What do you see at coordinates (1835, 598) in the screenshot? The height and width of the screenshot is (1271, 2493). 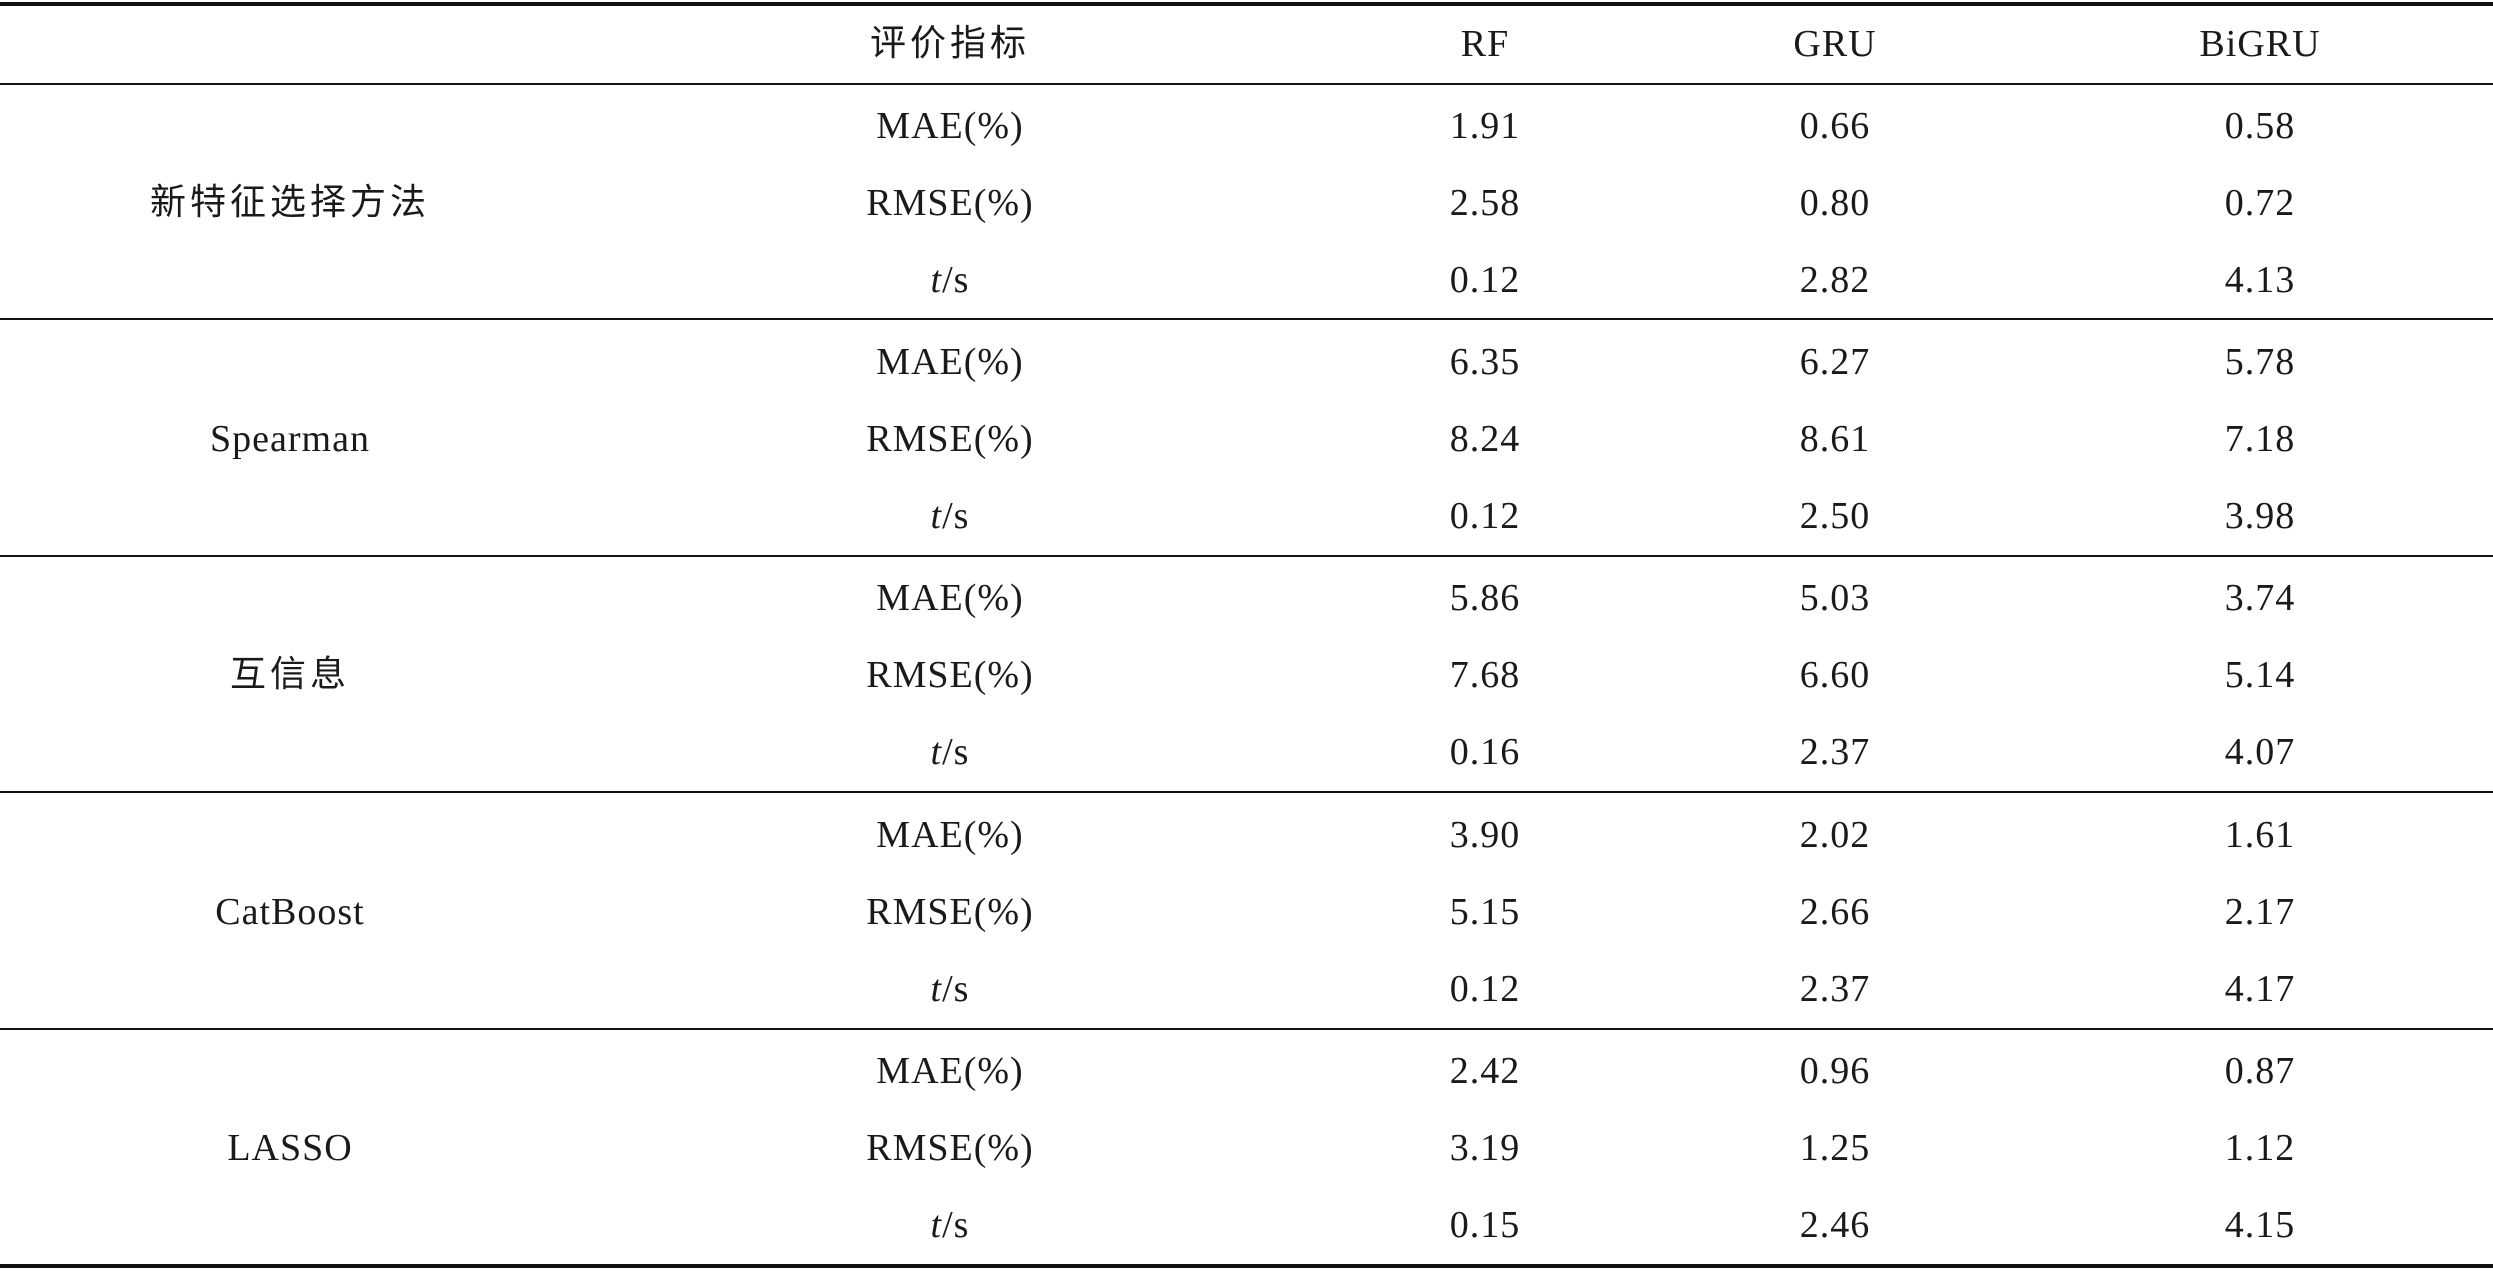 I see `value-cell: 5.03` at bounding box center [1835, 598].